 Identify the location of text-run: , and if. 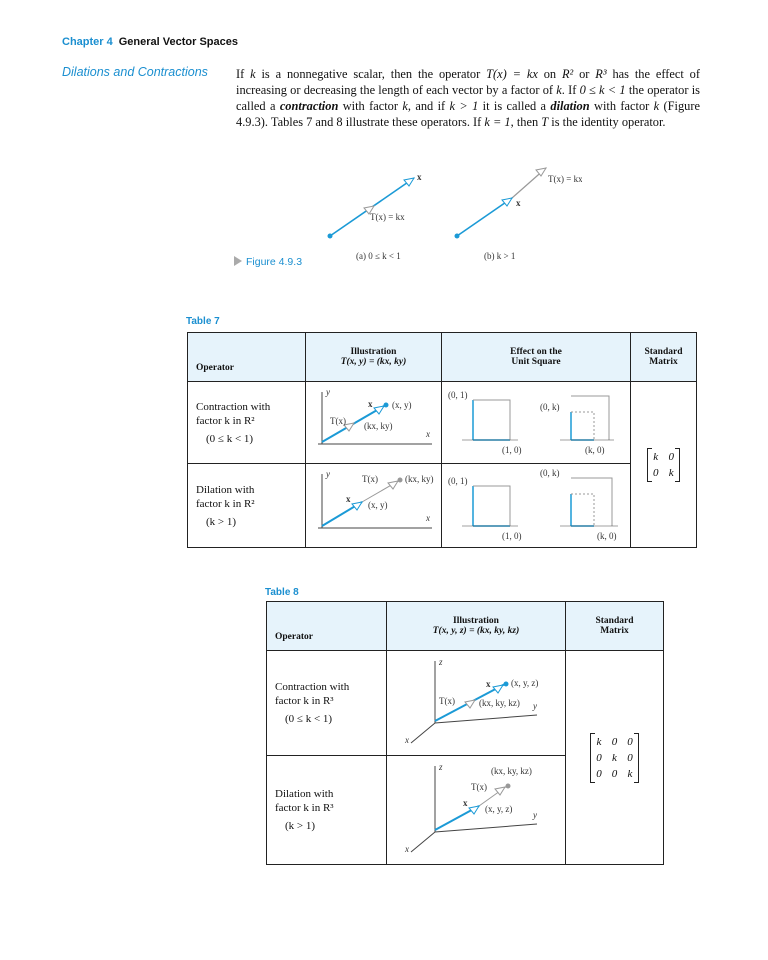
(428, 106).